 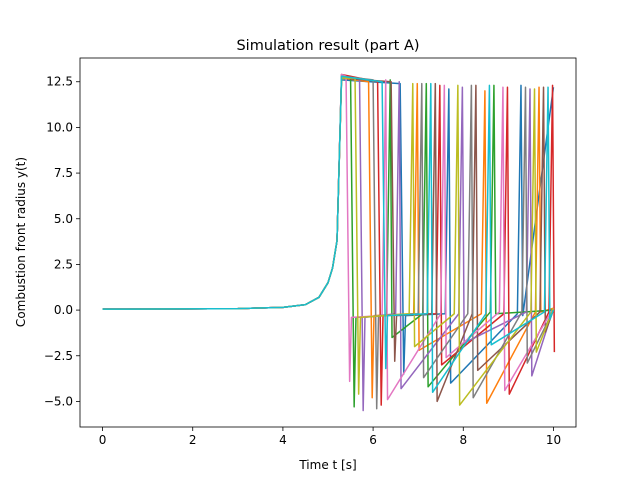 What do you see at coordinates (327, 465) in the screenshot?
I see `x-axis-label: Time t [s]` at bounding box center [327, 465].